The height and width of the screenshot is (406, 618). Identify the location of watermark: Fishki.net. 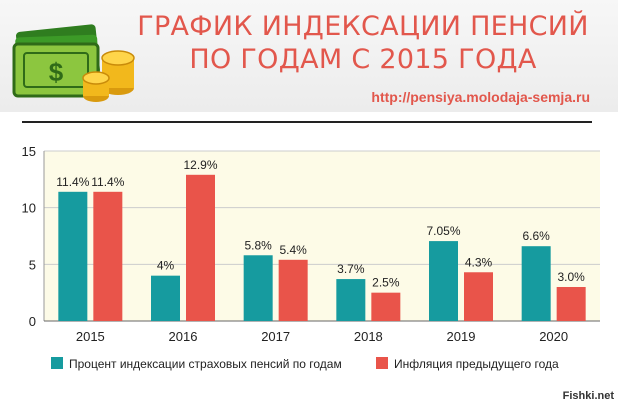
(588, 396).